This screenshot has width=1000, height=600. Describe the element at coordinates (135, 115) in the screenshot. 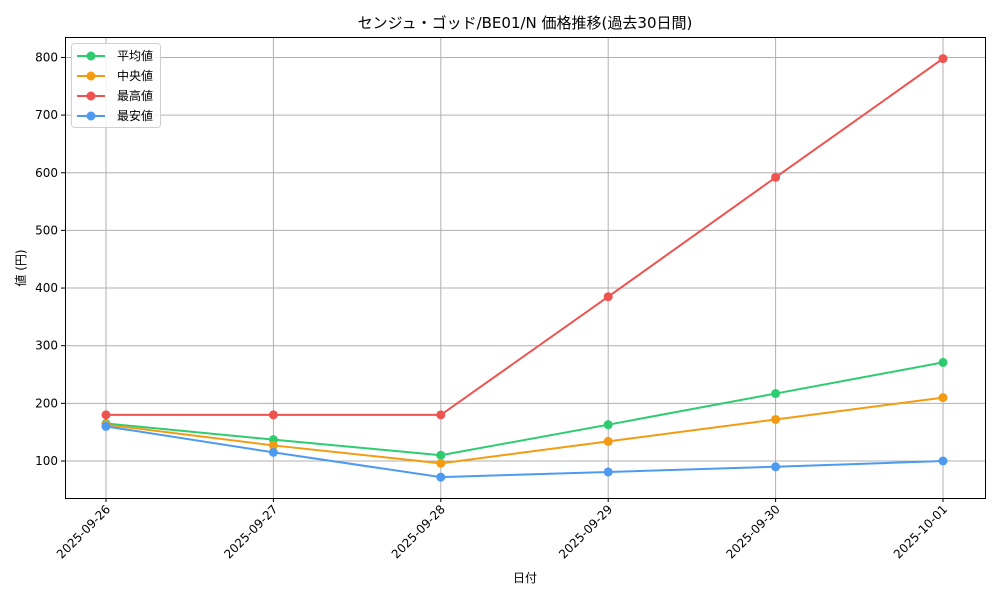

I see `legend-label: 最安値` at that location.